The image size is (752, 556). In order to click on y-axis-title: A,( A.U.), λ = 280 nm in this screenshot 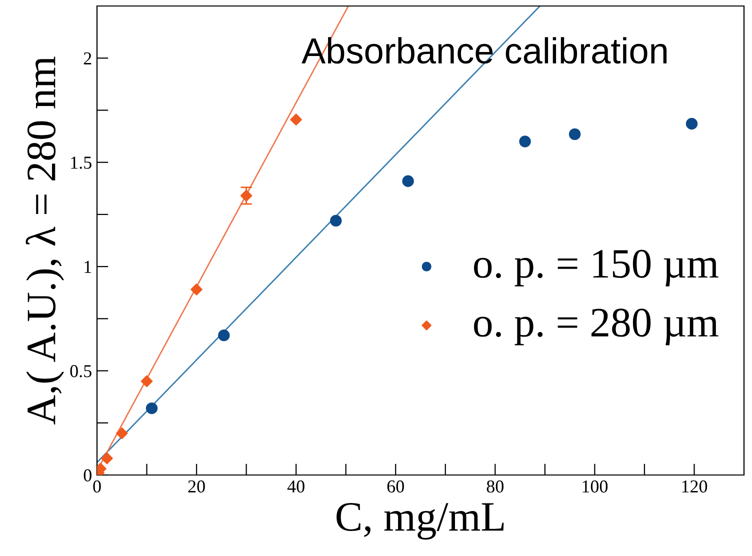, I will do `click(45, 240)`.